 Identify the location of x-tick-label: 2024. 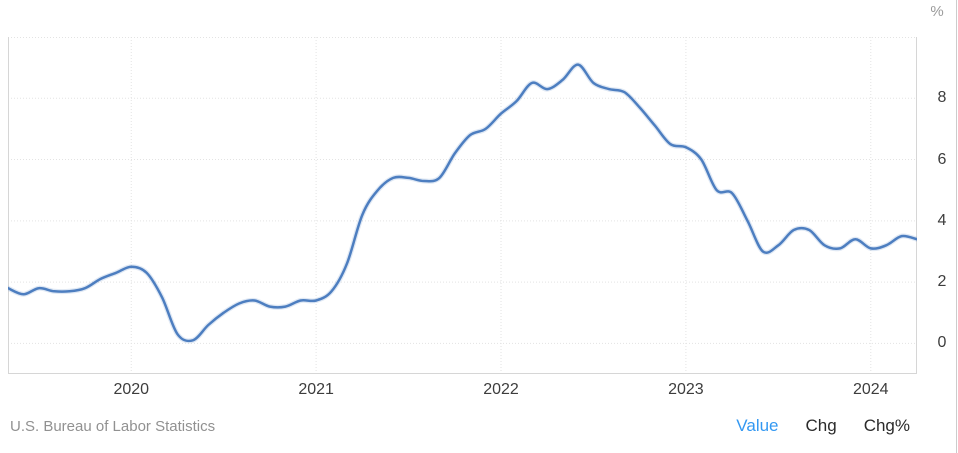
(870, 389).